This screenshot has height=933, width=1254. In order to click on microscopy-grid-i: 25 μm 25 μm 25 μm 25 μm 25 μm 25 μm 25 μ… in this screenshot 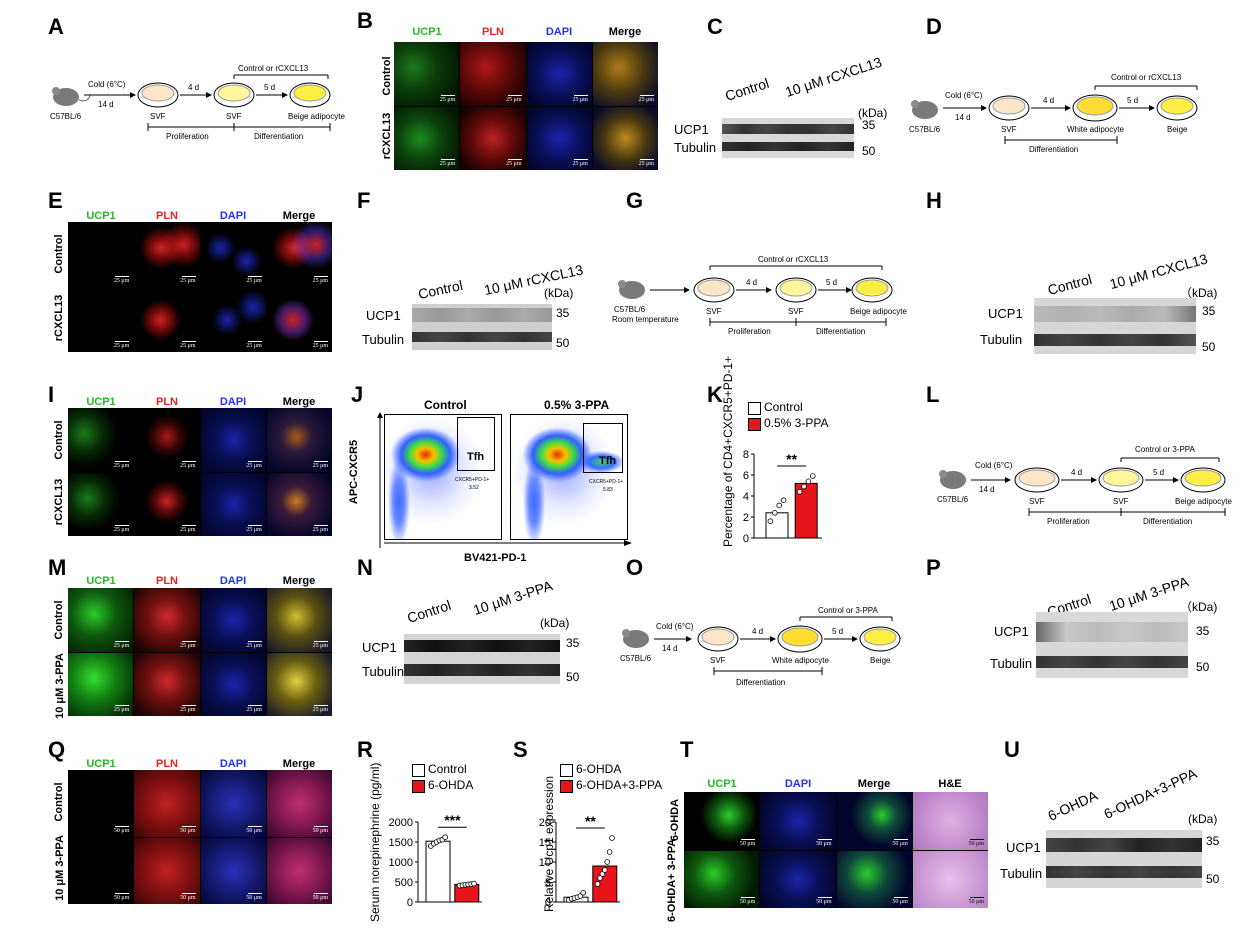, I will do `click(200, 472)`.